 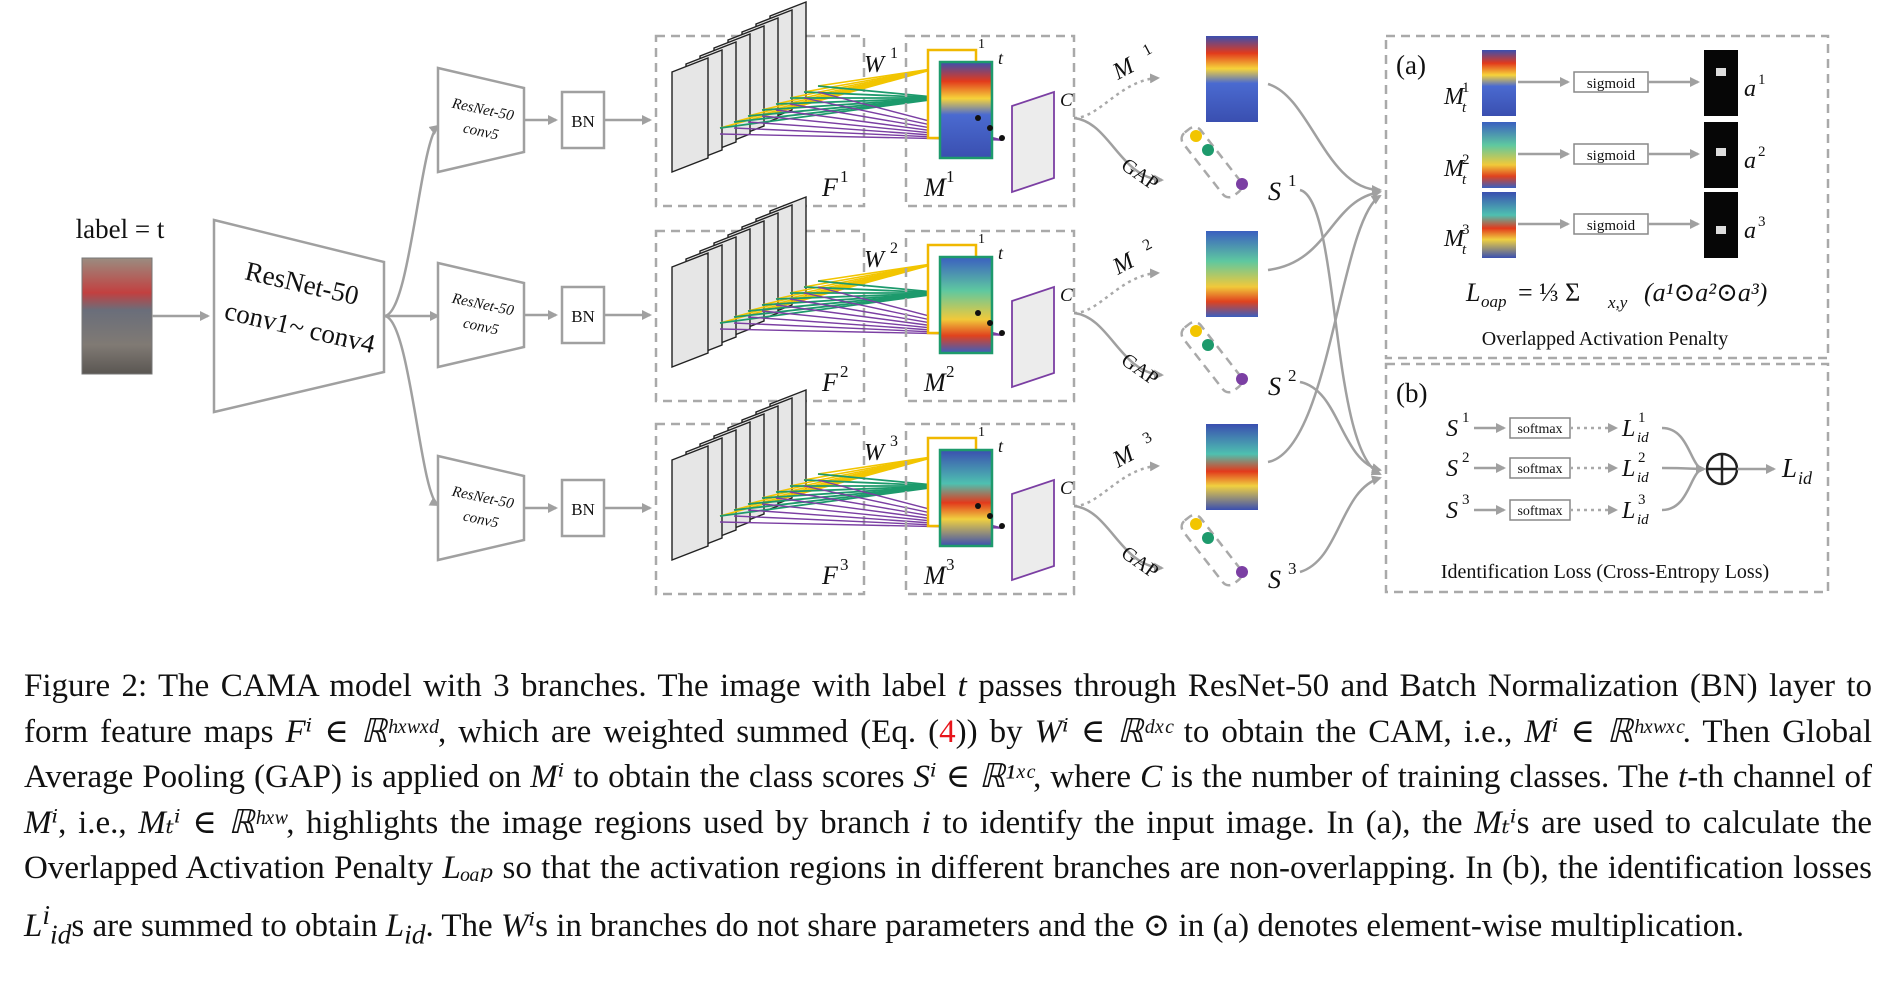 I want to click on output-lid: L id, so click(x=1797, y=470).